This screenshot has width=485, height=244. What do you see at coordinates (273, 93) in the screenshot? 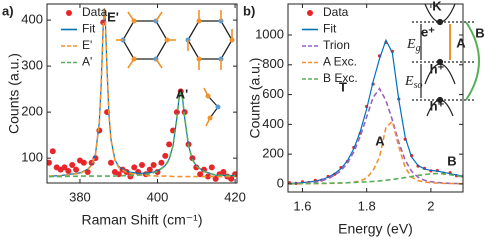
I see `y-tick-label: 600` at bounding box center [273, 93].